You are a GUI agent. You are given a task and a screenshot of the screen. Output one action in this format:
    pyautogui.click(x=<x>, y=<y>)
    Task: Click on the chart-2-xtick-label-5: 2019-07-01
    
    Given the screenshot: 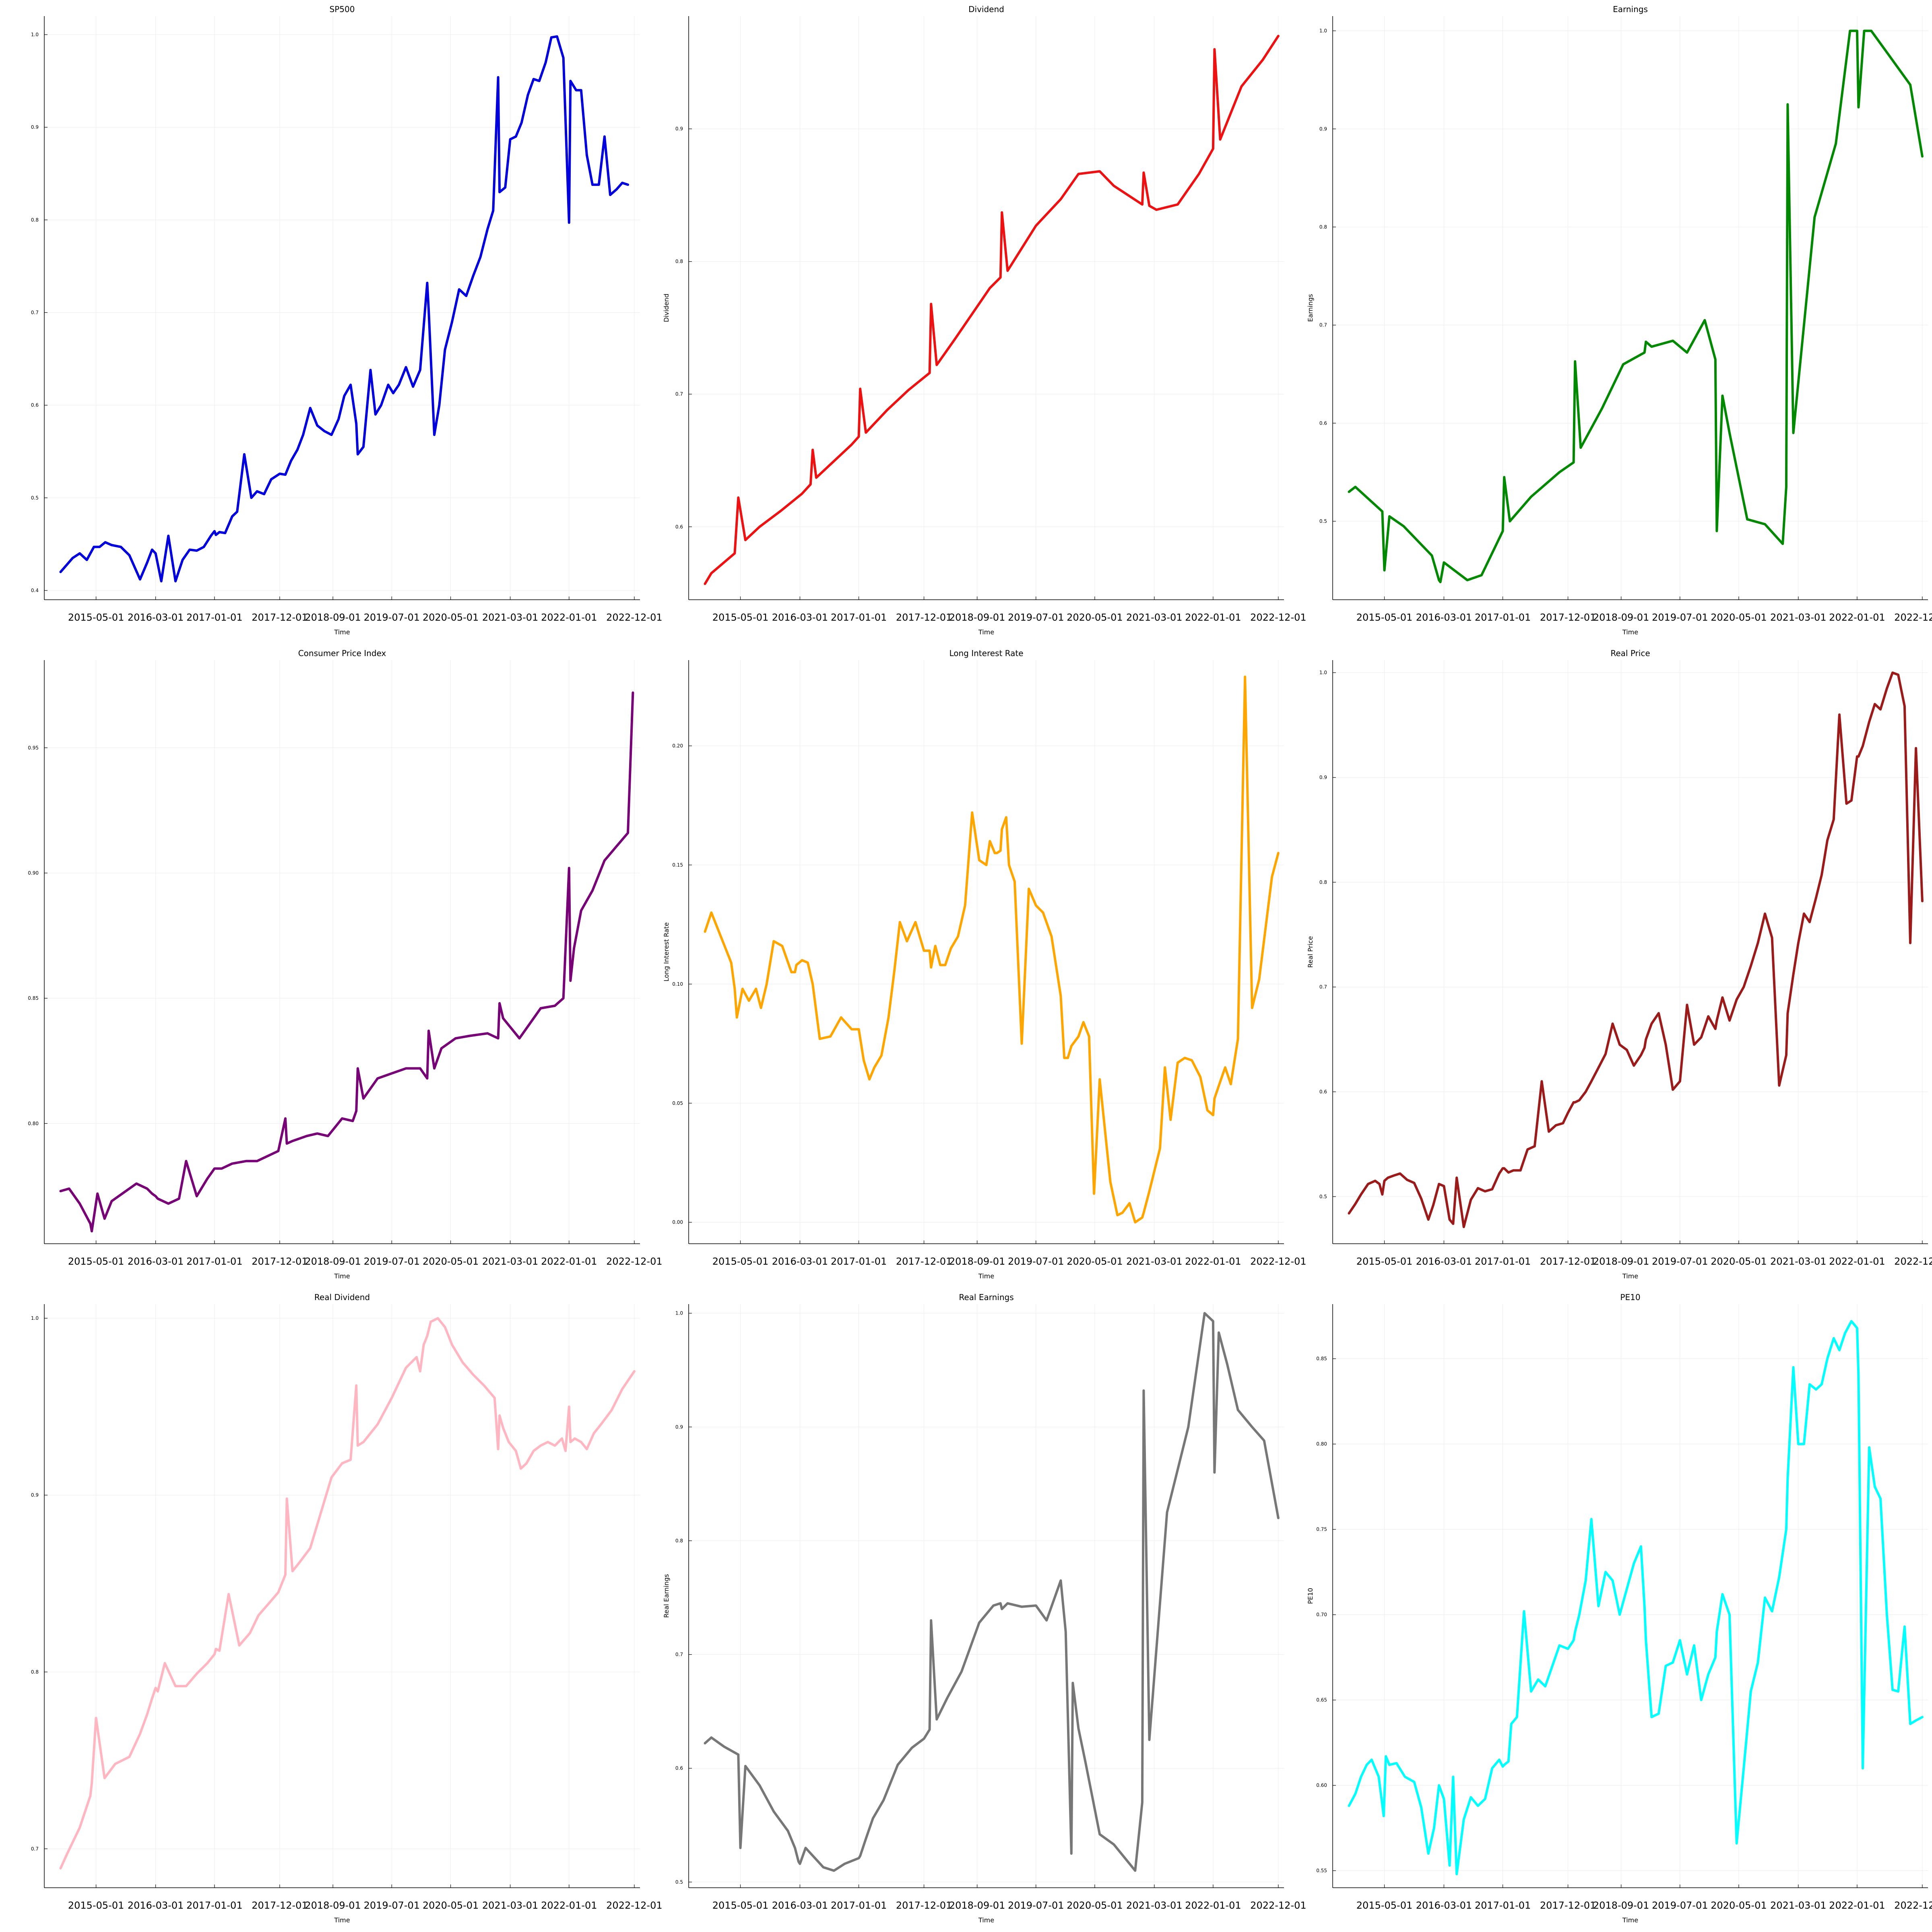 What is the action you would take?
    pyautogui.click(x=1036, y=617)
    